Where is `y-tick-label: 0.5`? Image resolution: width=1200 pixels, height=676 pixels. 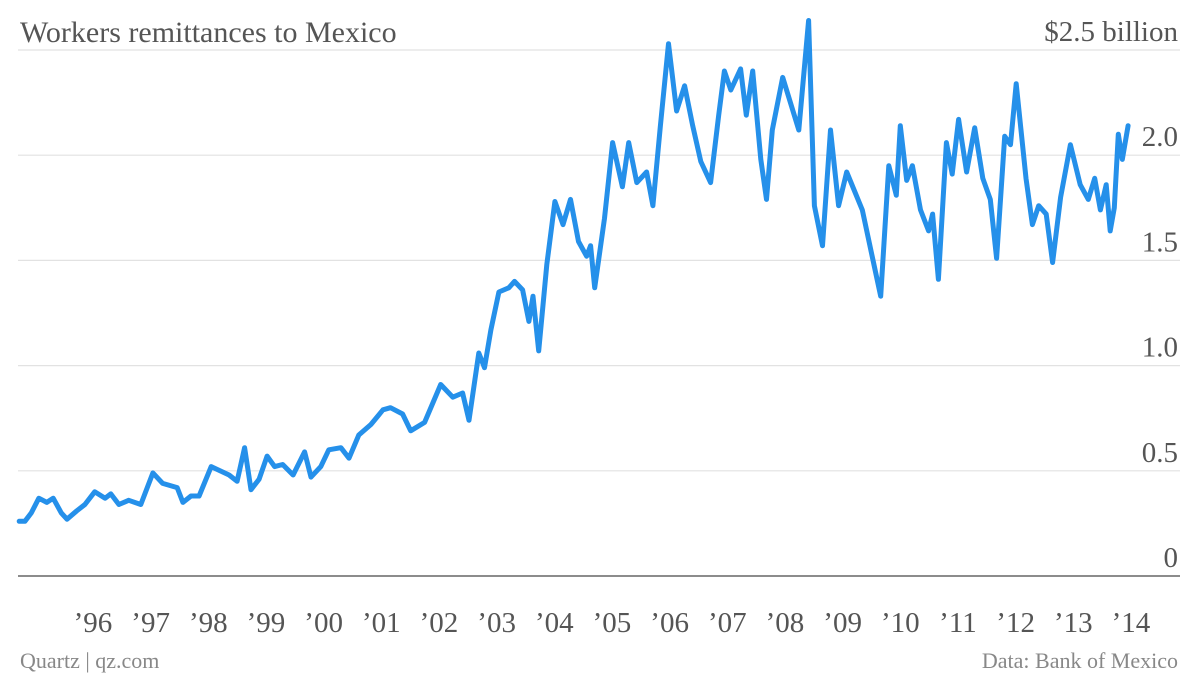 y-tick-label: 0.5 is located at coordinates (1160, 453).